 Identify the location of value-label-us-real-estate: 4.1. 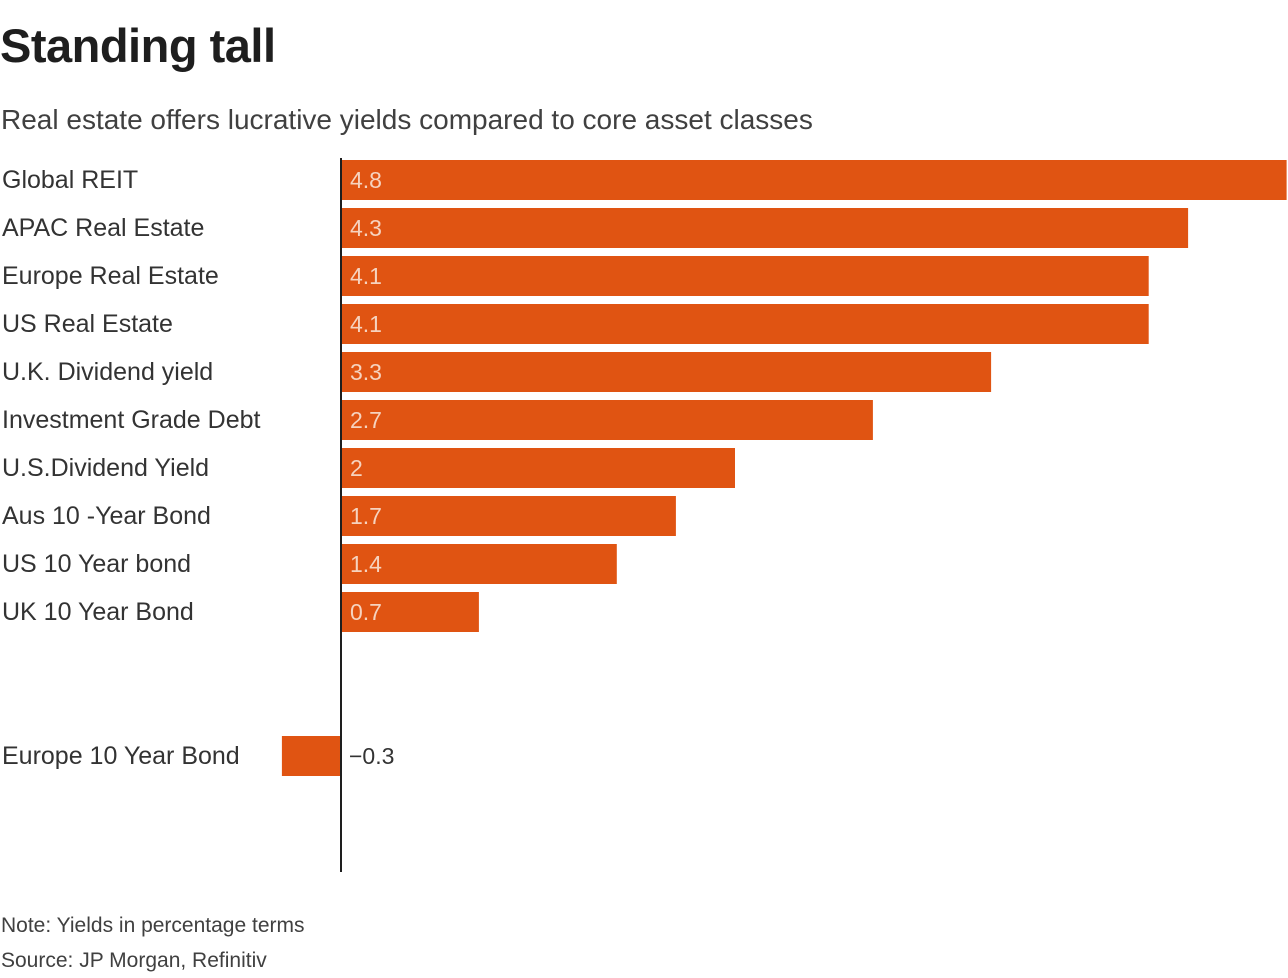
(366, 324).